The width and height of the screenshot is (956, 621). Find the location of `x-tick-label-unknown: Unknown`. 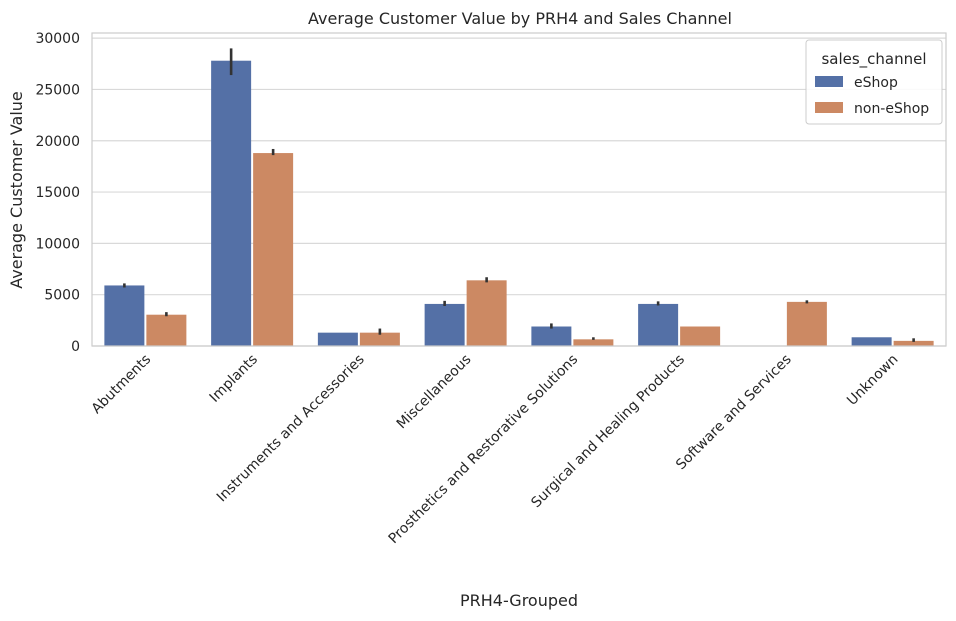

x-tick-label-unknown: Unknown is located at coordinates (872, 380).